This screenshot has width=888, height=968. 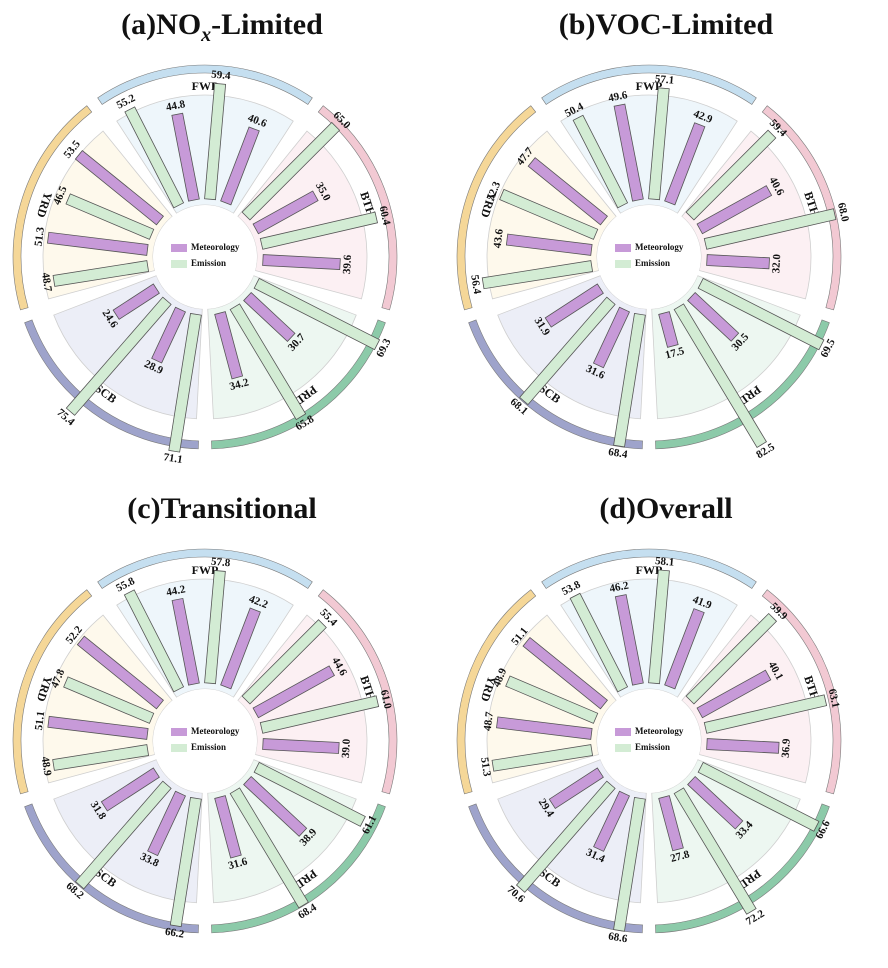 I want to click on value-label: 63.1, so click(x=834, y=698).